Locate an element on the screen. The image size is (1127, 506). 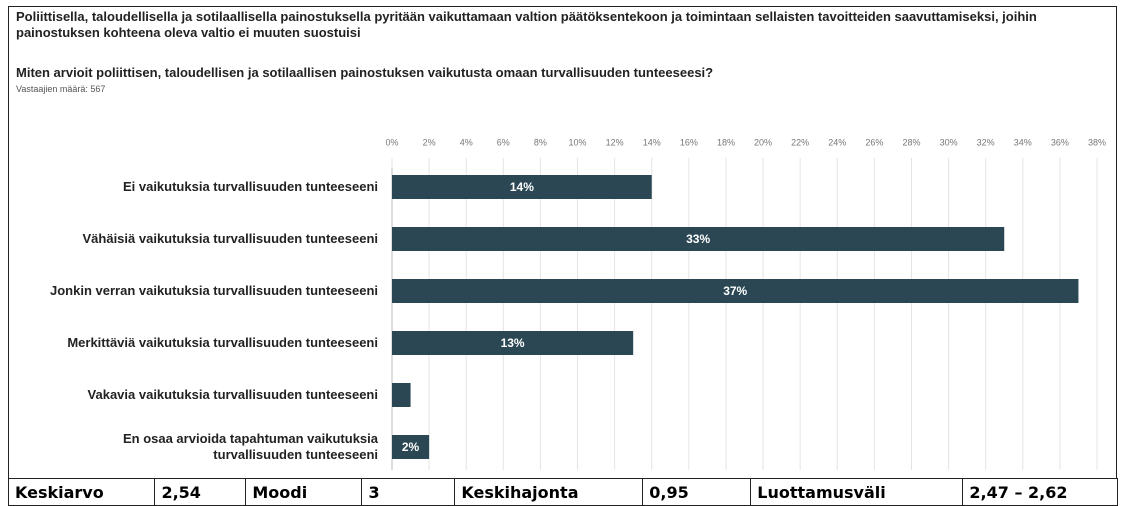
x-tick-label: 30% is located at coordinates (949, 142).